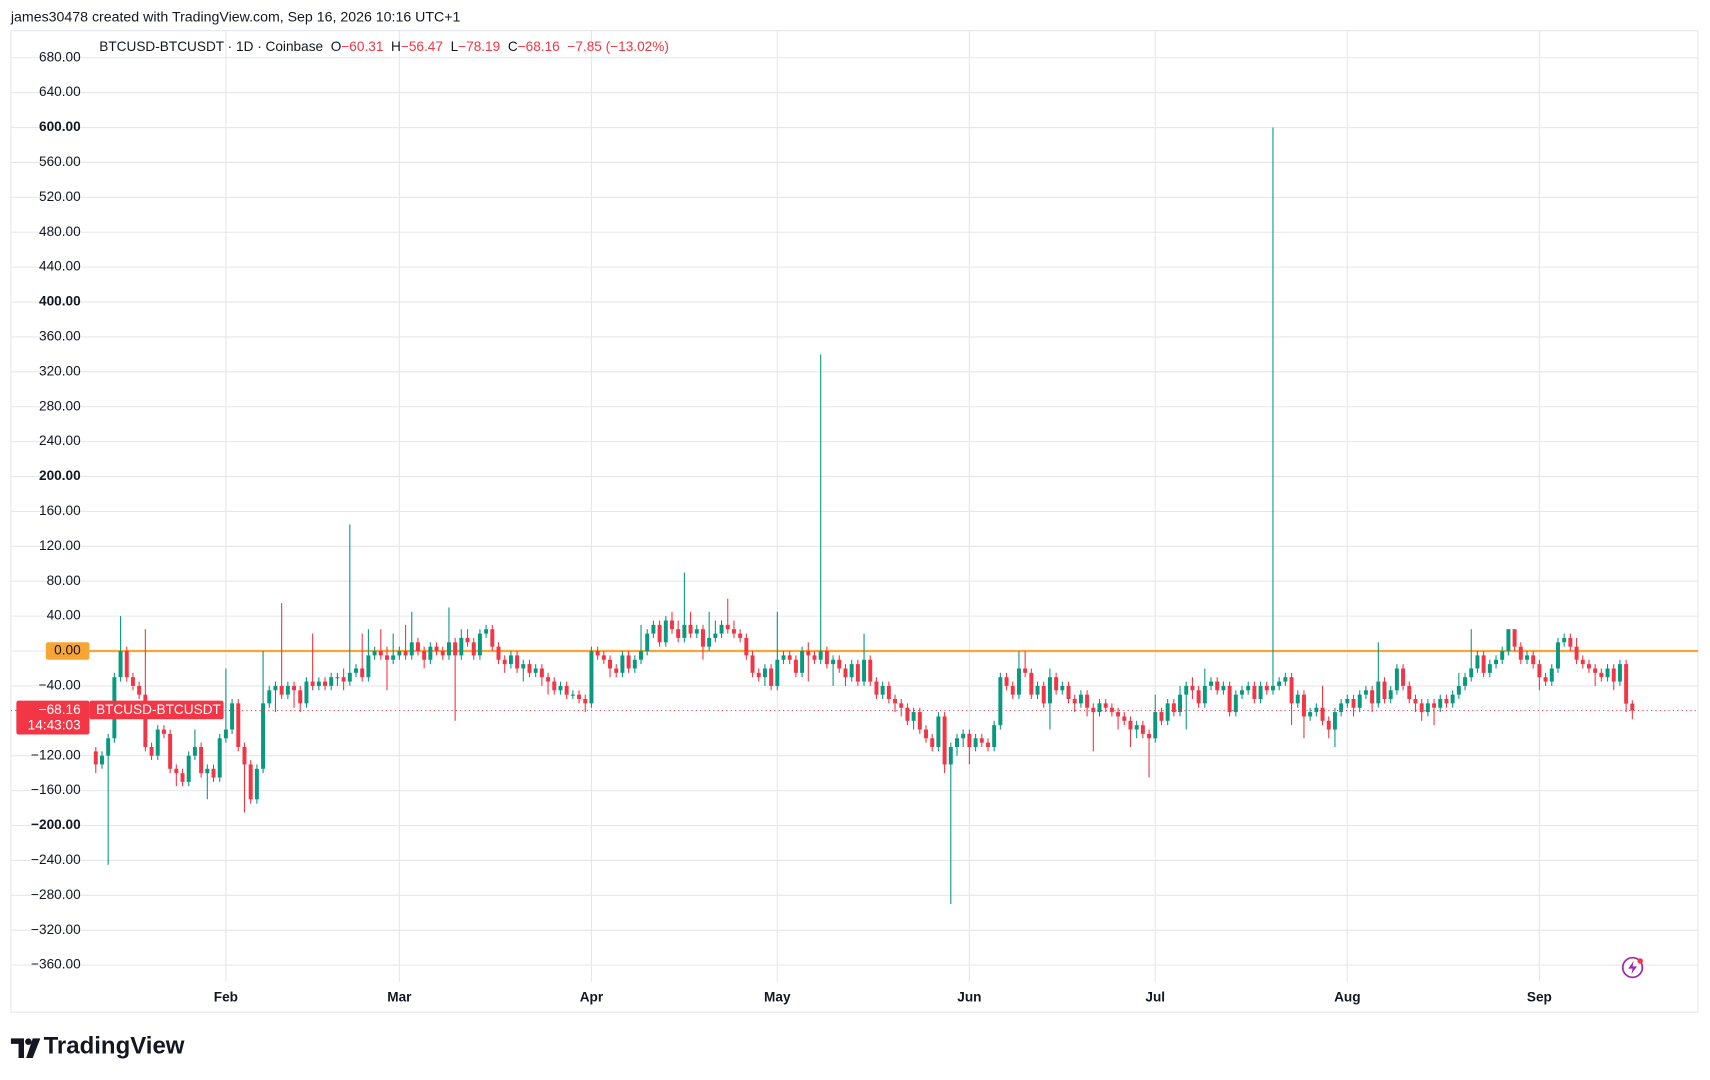 The height and width of the screenshot is (1080, 1710). I want to click on legend-item: H, so click(396, 46).